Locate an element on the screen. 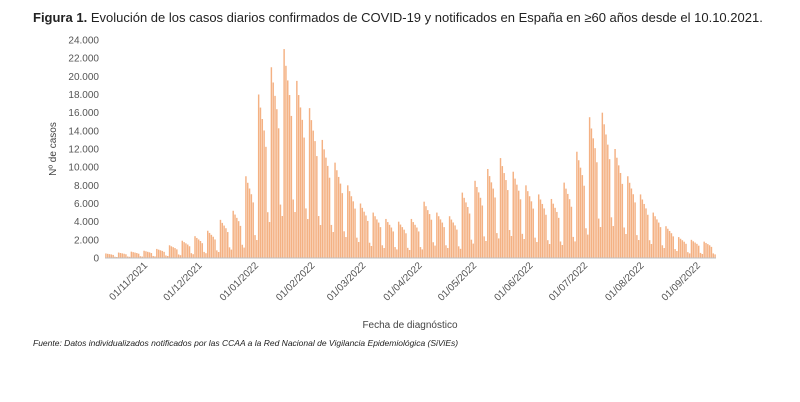 This screenshot has width=800, height=402. x-tick-label: 01/08/2022 is located at coordinates (624, 281).